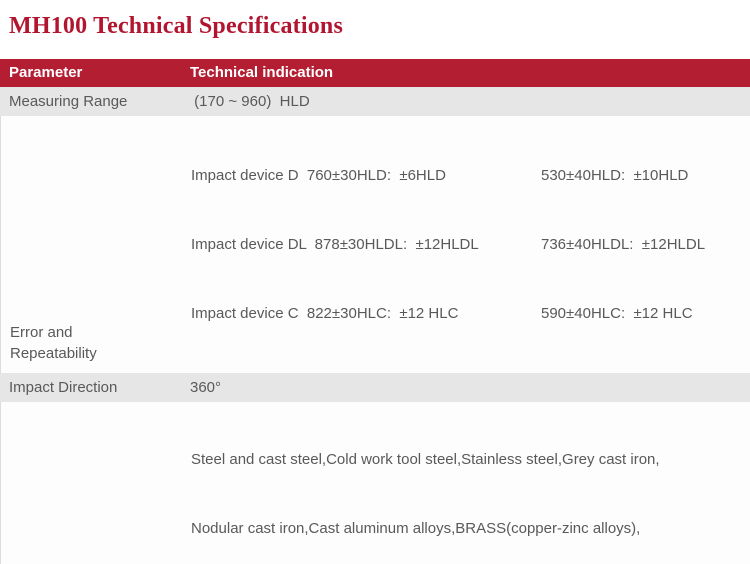 The width and height of the screenshot is (750, 564). I want to click on row-measuring-range: Measuring Range (170 ~ 960) HLD, so click(375, 101).